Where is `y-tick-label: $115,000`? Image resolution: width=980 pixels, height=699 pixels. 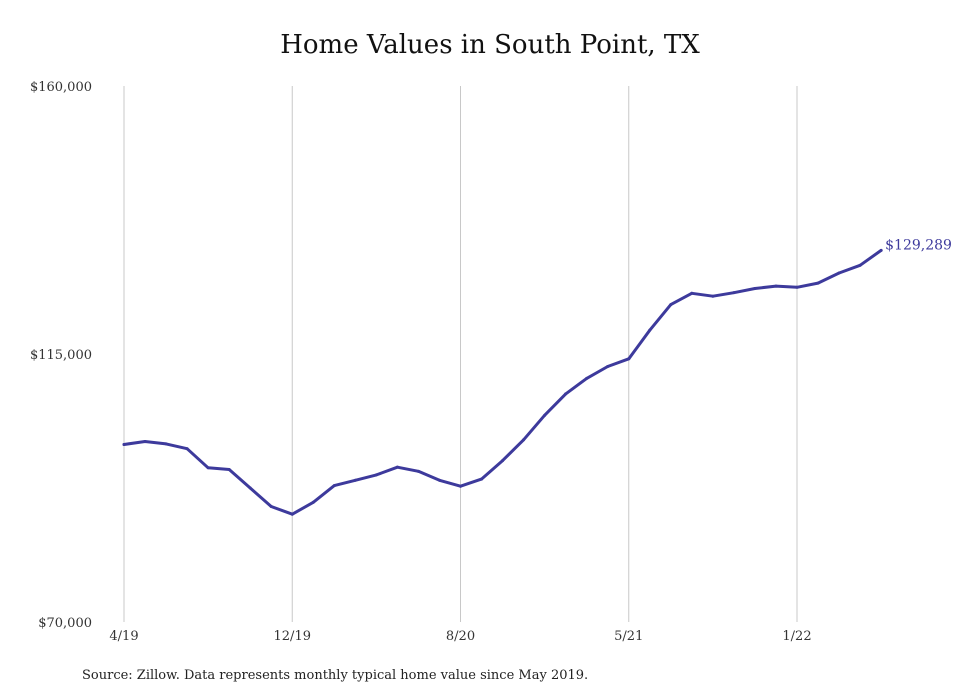 y-tick-label: $115,000 is located at coordinates (61, 355).